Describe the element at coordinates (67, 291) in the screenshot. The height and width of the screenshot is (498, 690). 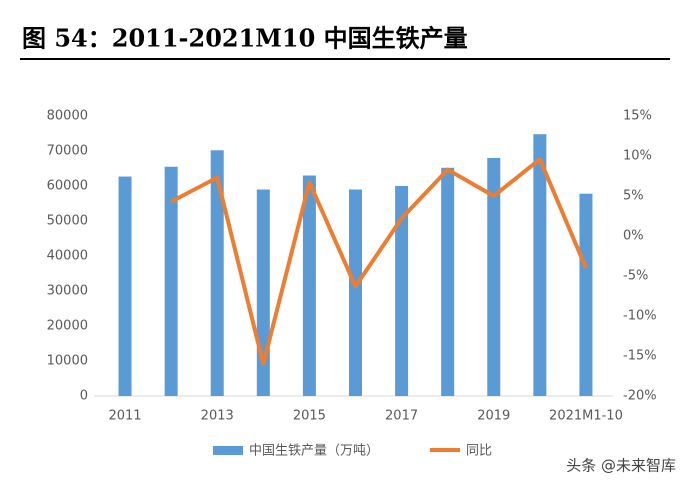
I see `y-tick-label: 30000` at that location.